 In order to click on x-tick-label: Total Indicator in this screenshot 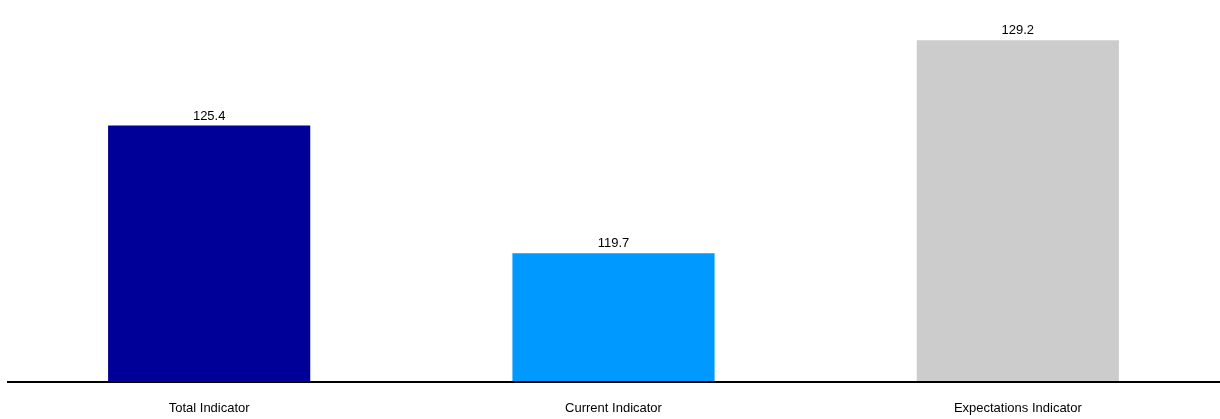, I will do `click(209, 408)`.